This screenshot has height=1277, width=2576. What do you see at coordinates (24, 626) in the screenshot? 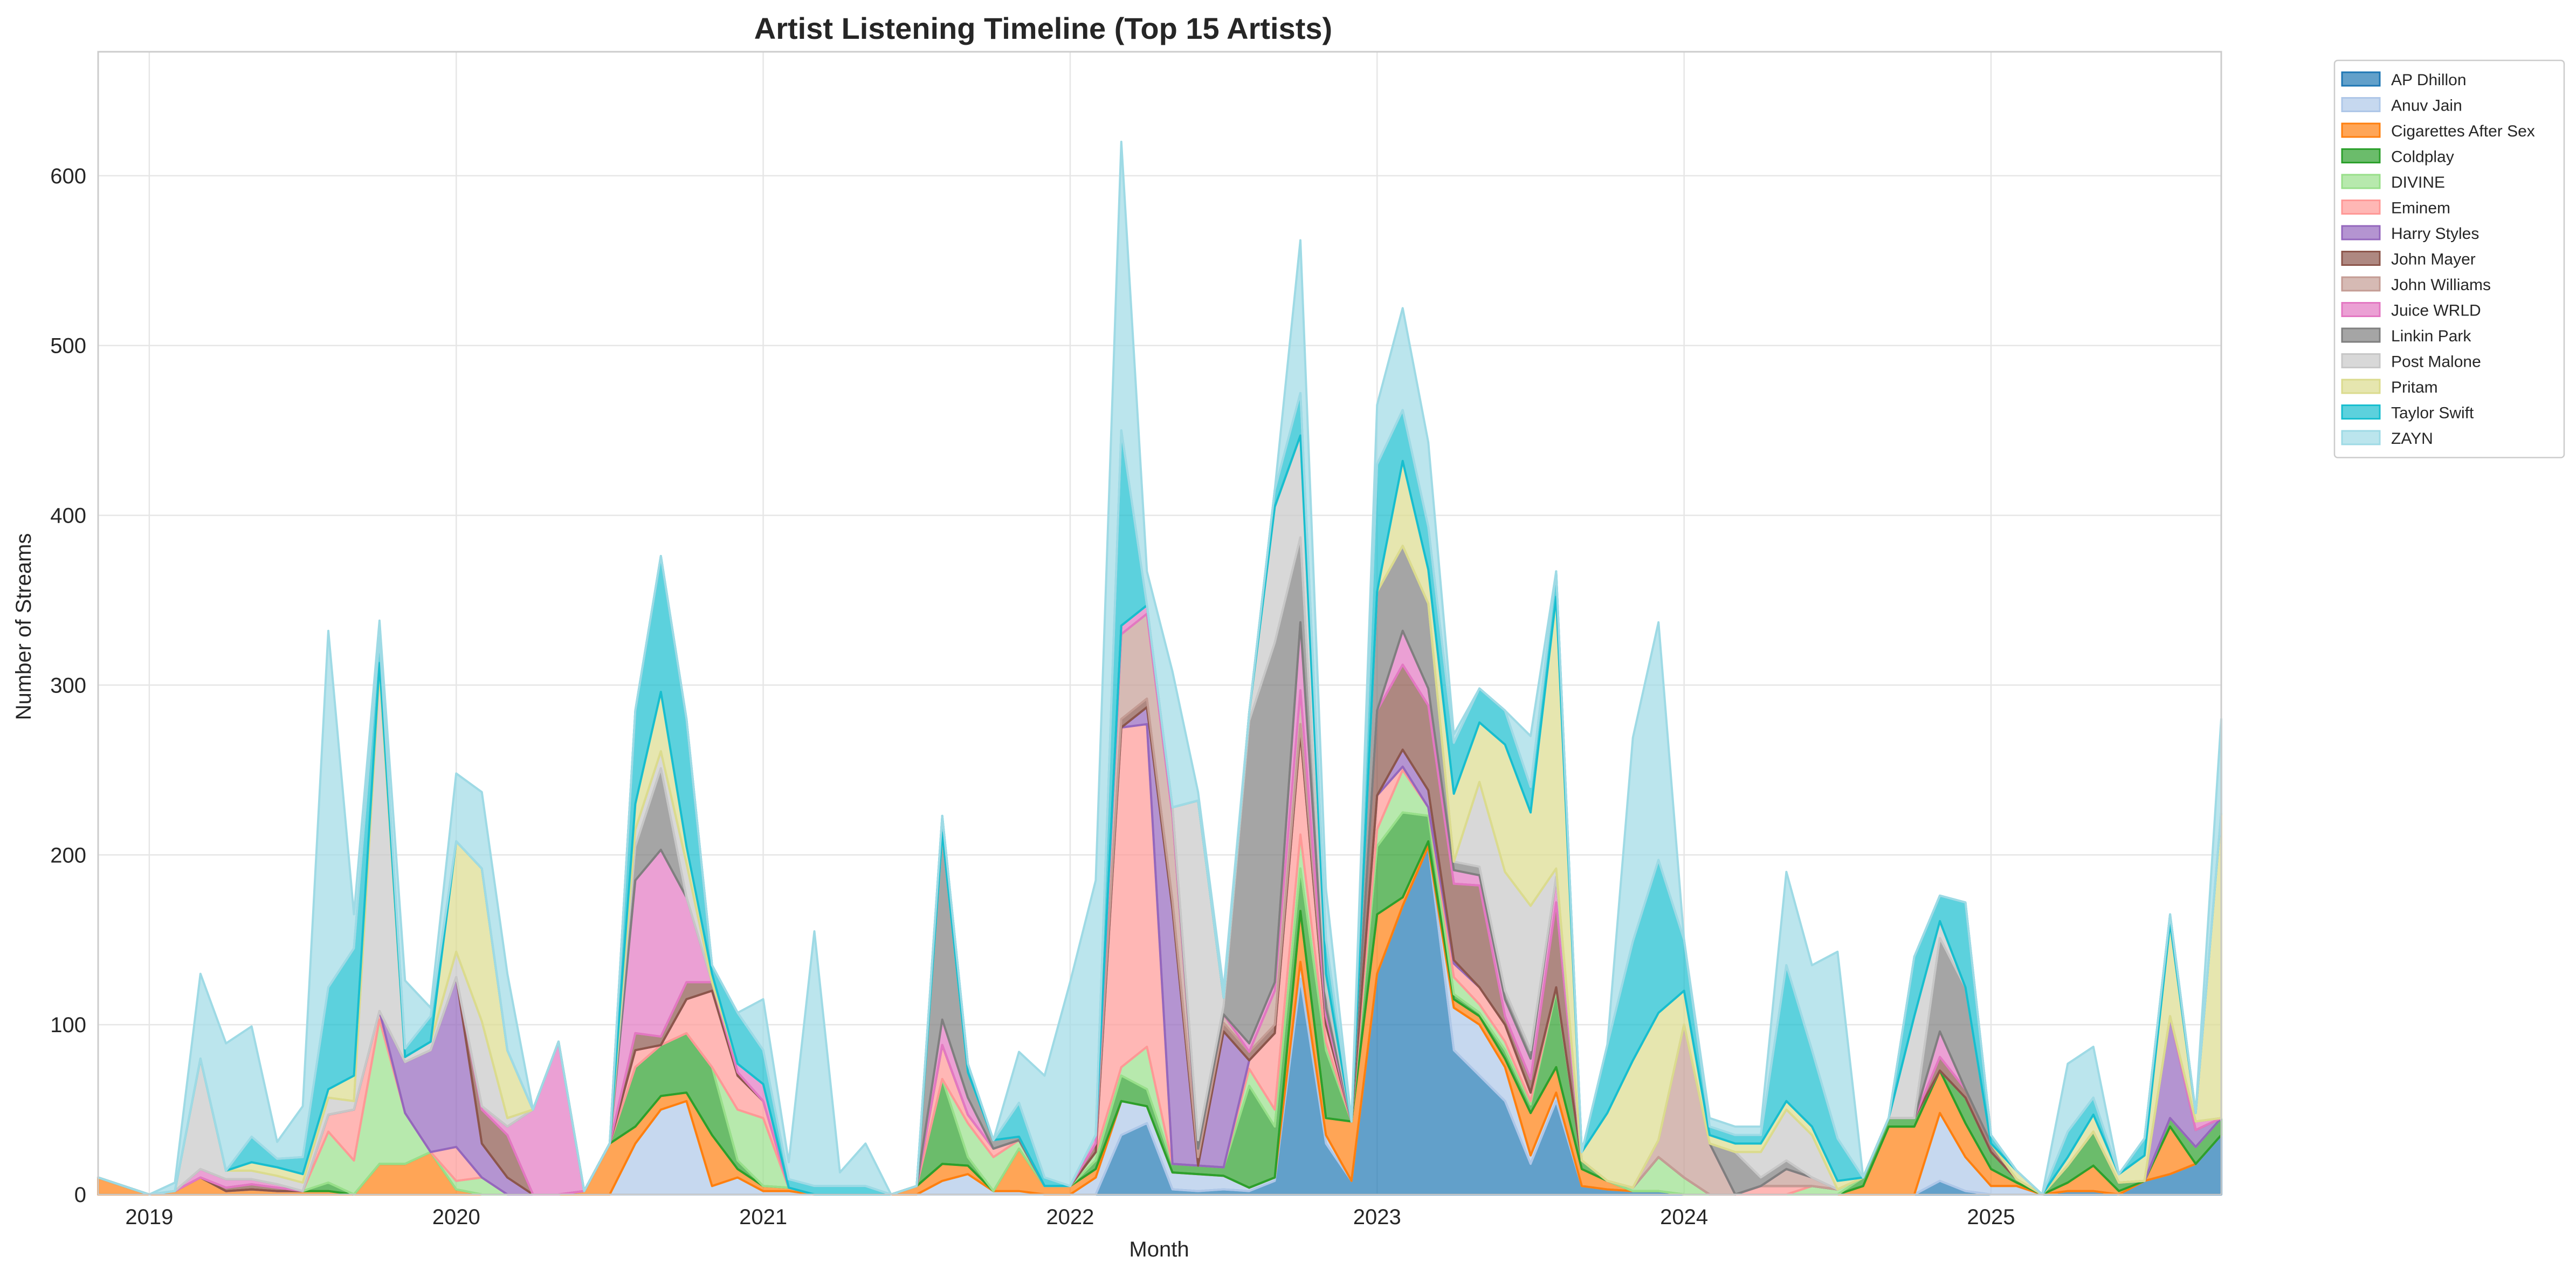
I see `y-axis-title: Number of Streams` at bounding box center [24, 626].